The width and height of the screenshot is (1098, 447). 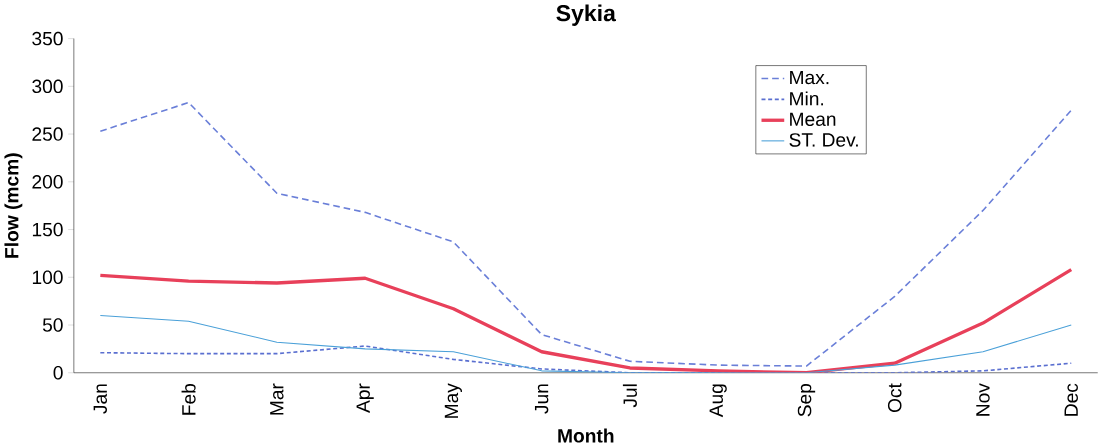 What do you see at coordinates (47, 38) in the screenshot?
I see `y-tick-label: 350` at bounding box center [47, 38].